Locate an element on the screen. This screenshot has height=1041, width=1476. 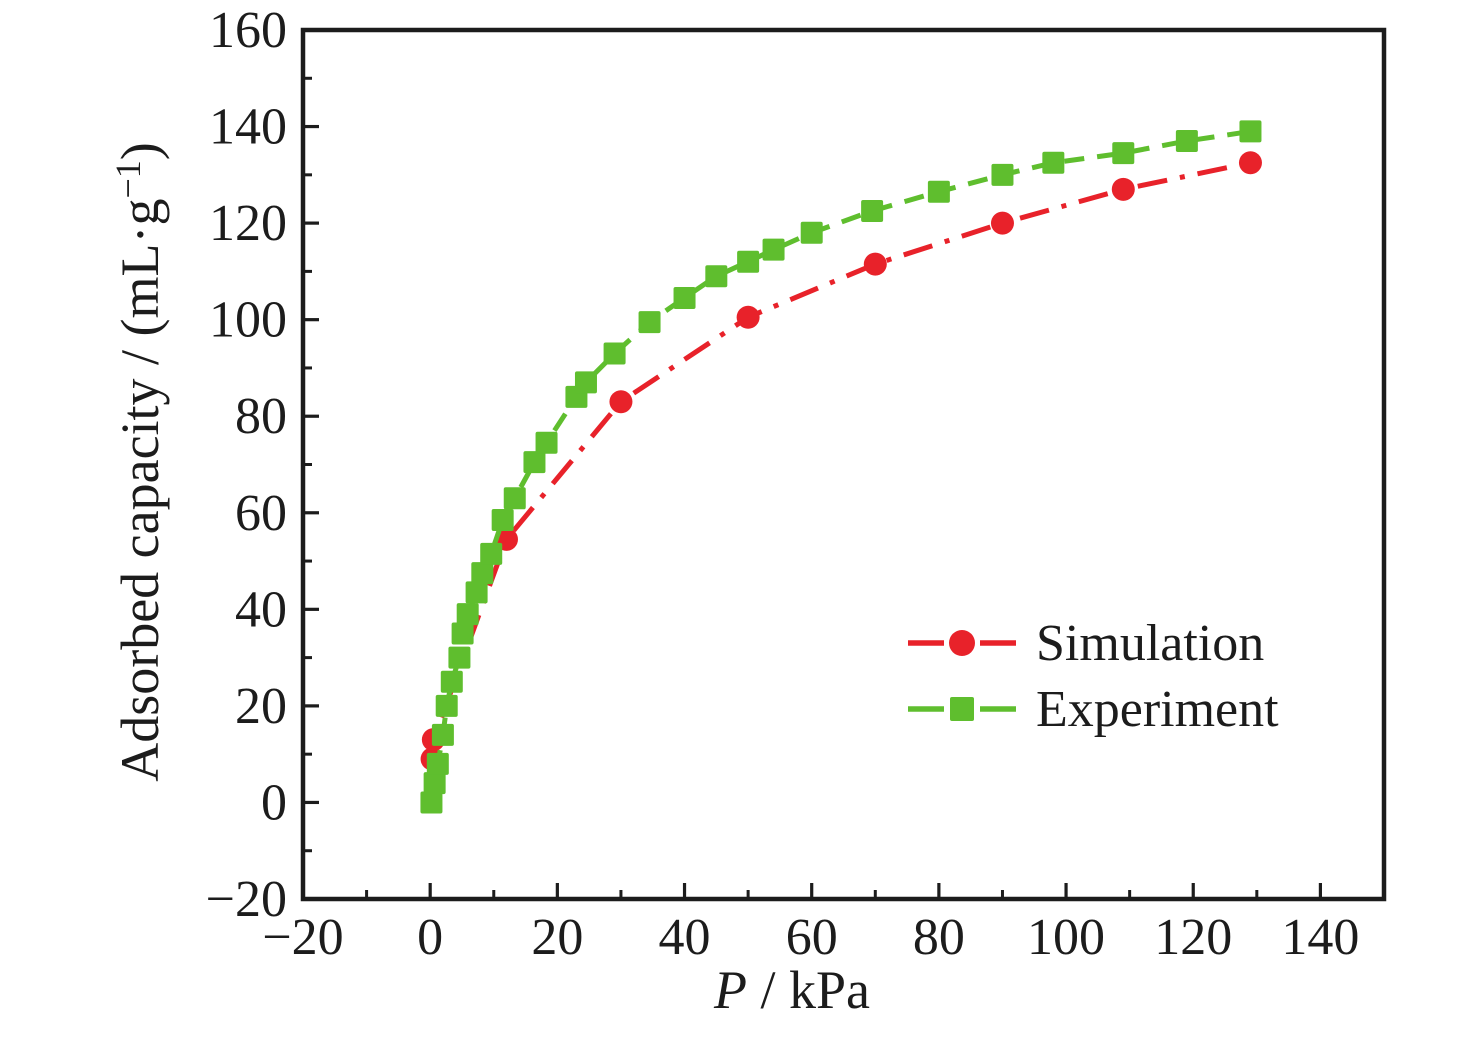
x-tick-label: 20 is located at coordinates (557, 937).